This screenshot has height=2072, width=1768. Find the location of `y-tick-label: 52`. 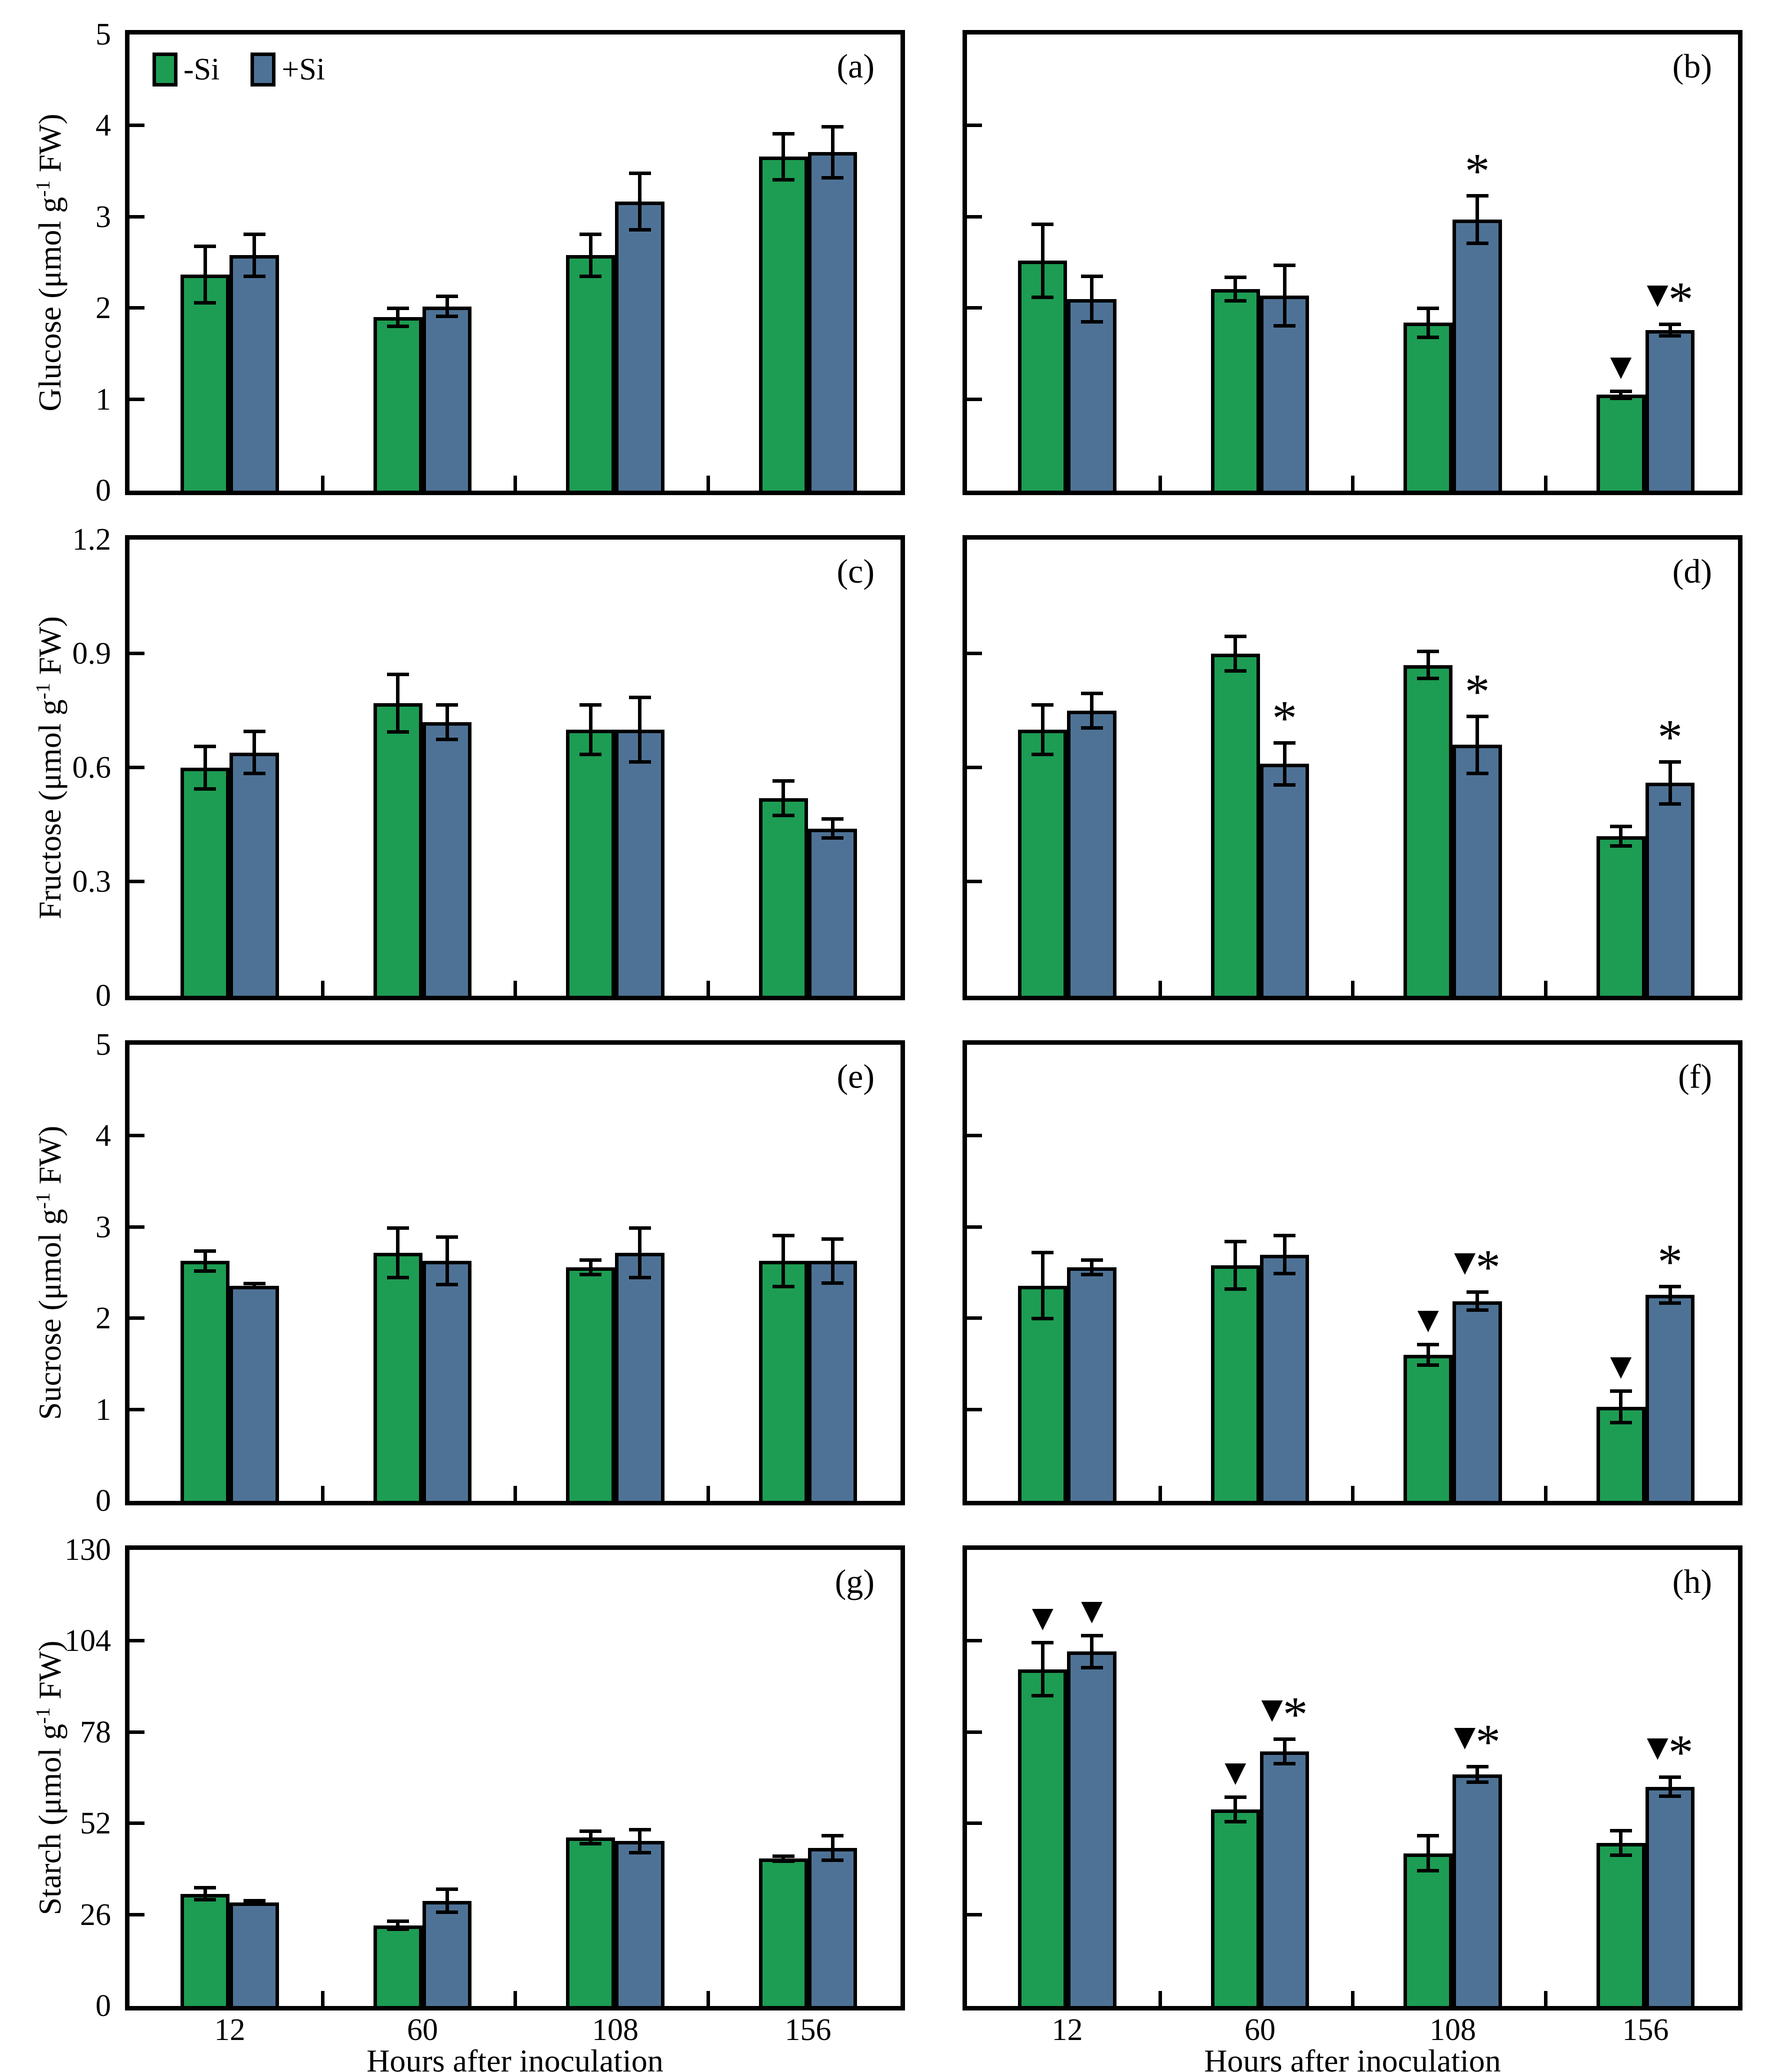

y-tick-label: 52 is located at coordinates (95, 1823).